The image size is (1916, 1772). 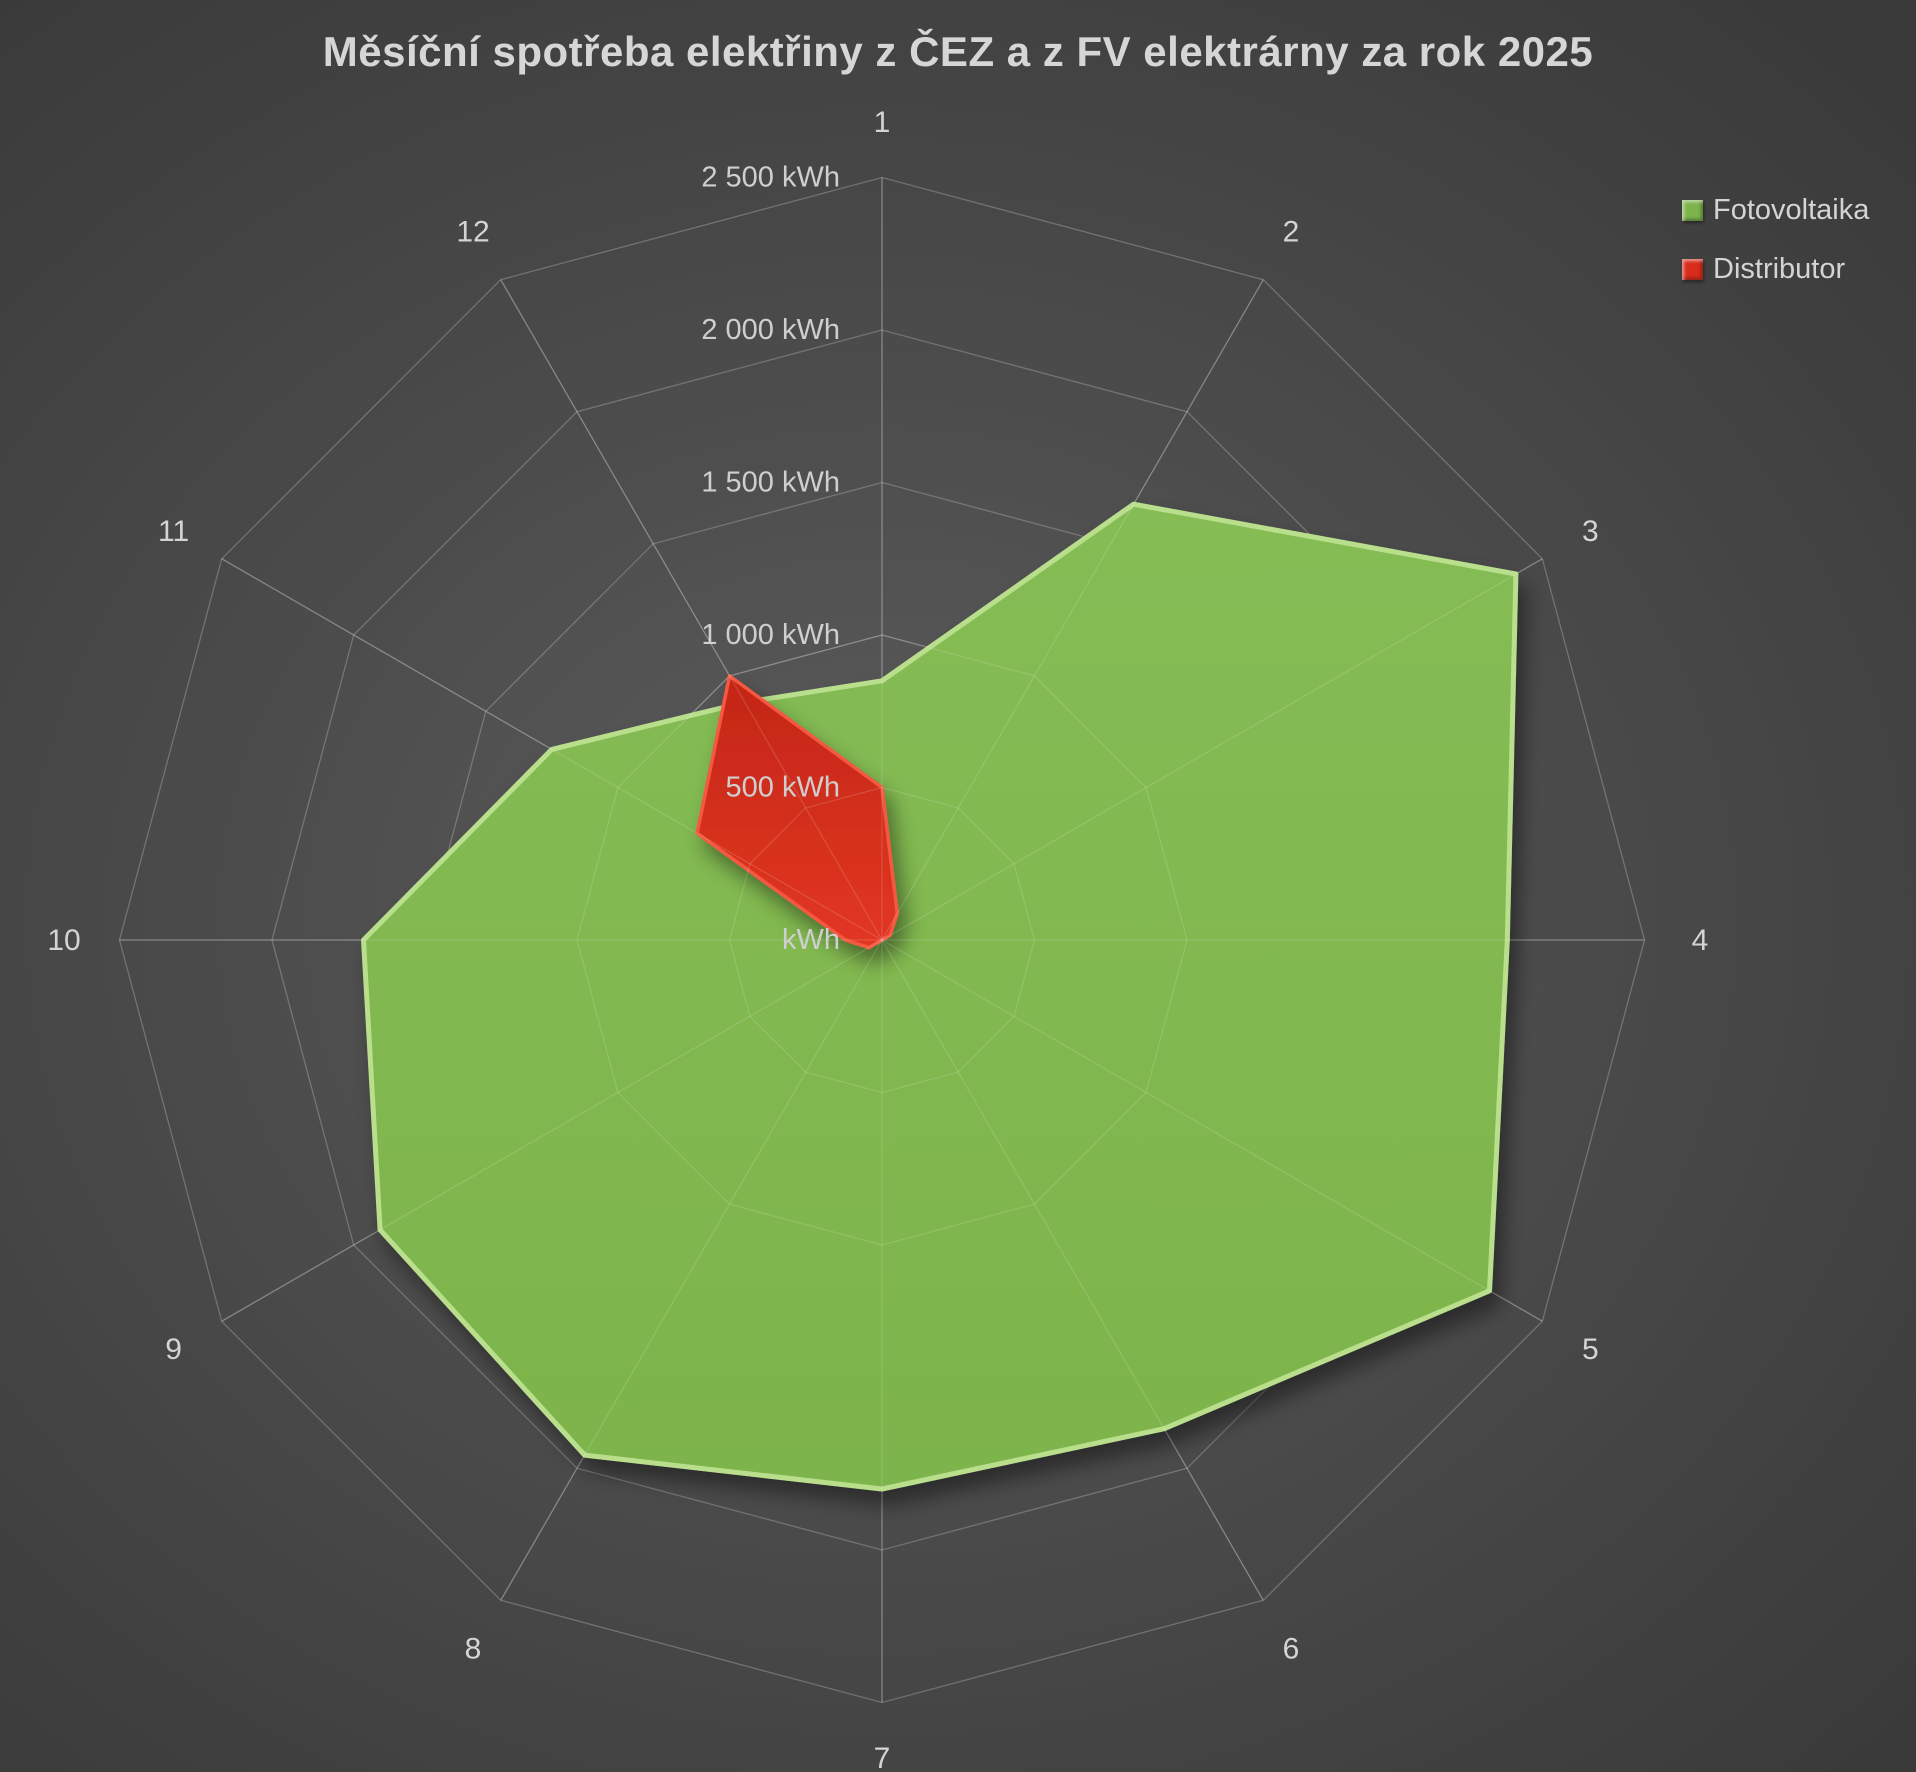 I want to click on category-label-month-5: 5, so click(x=1590, y=1349).